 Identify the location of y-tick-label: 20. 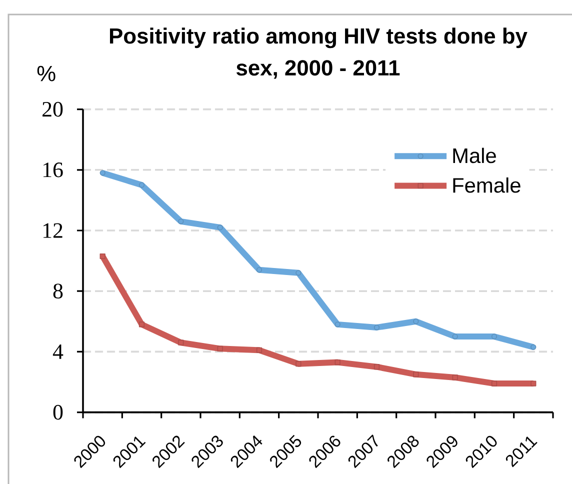
(52, 109).